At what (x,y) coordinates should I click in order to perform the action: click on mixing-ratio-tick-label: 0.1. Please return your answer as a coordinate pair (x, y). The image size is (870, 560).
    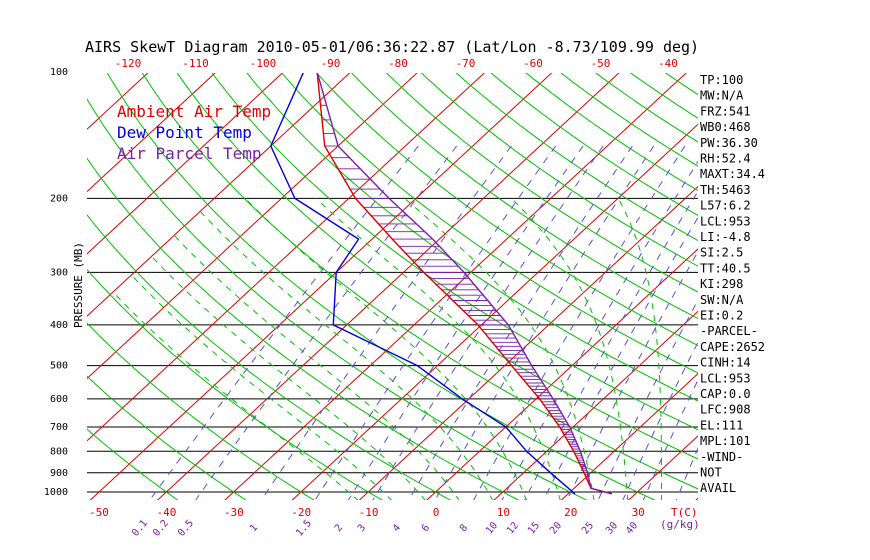
    Looking at the image, I should click on (140, 528).